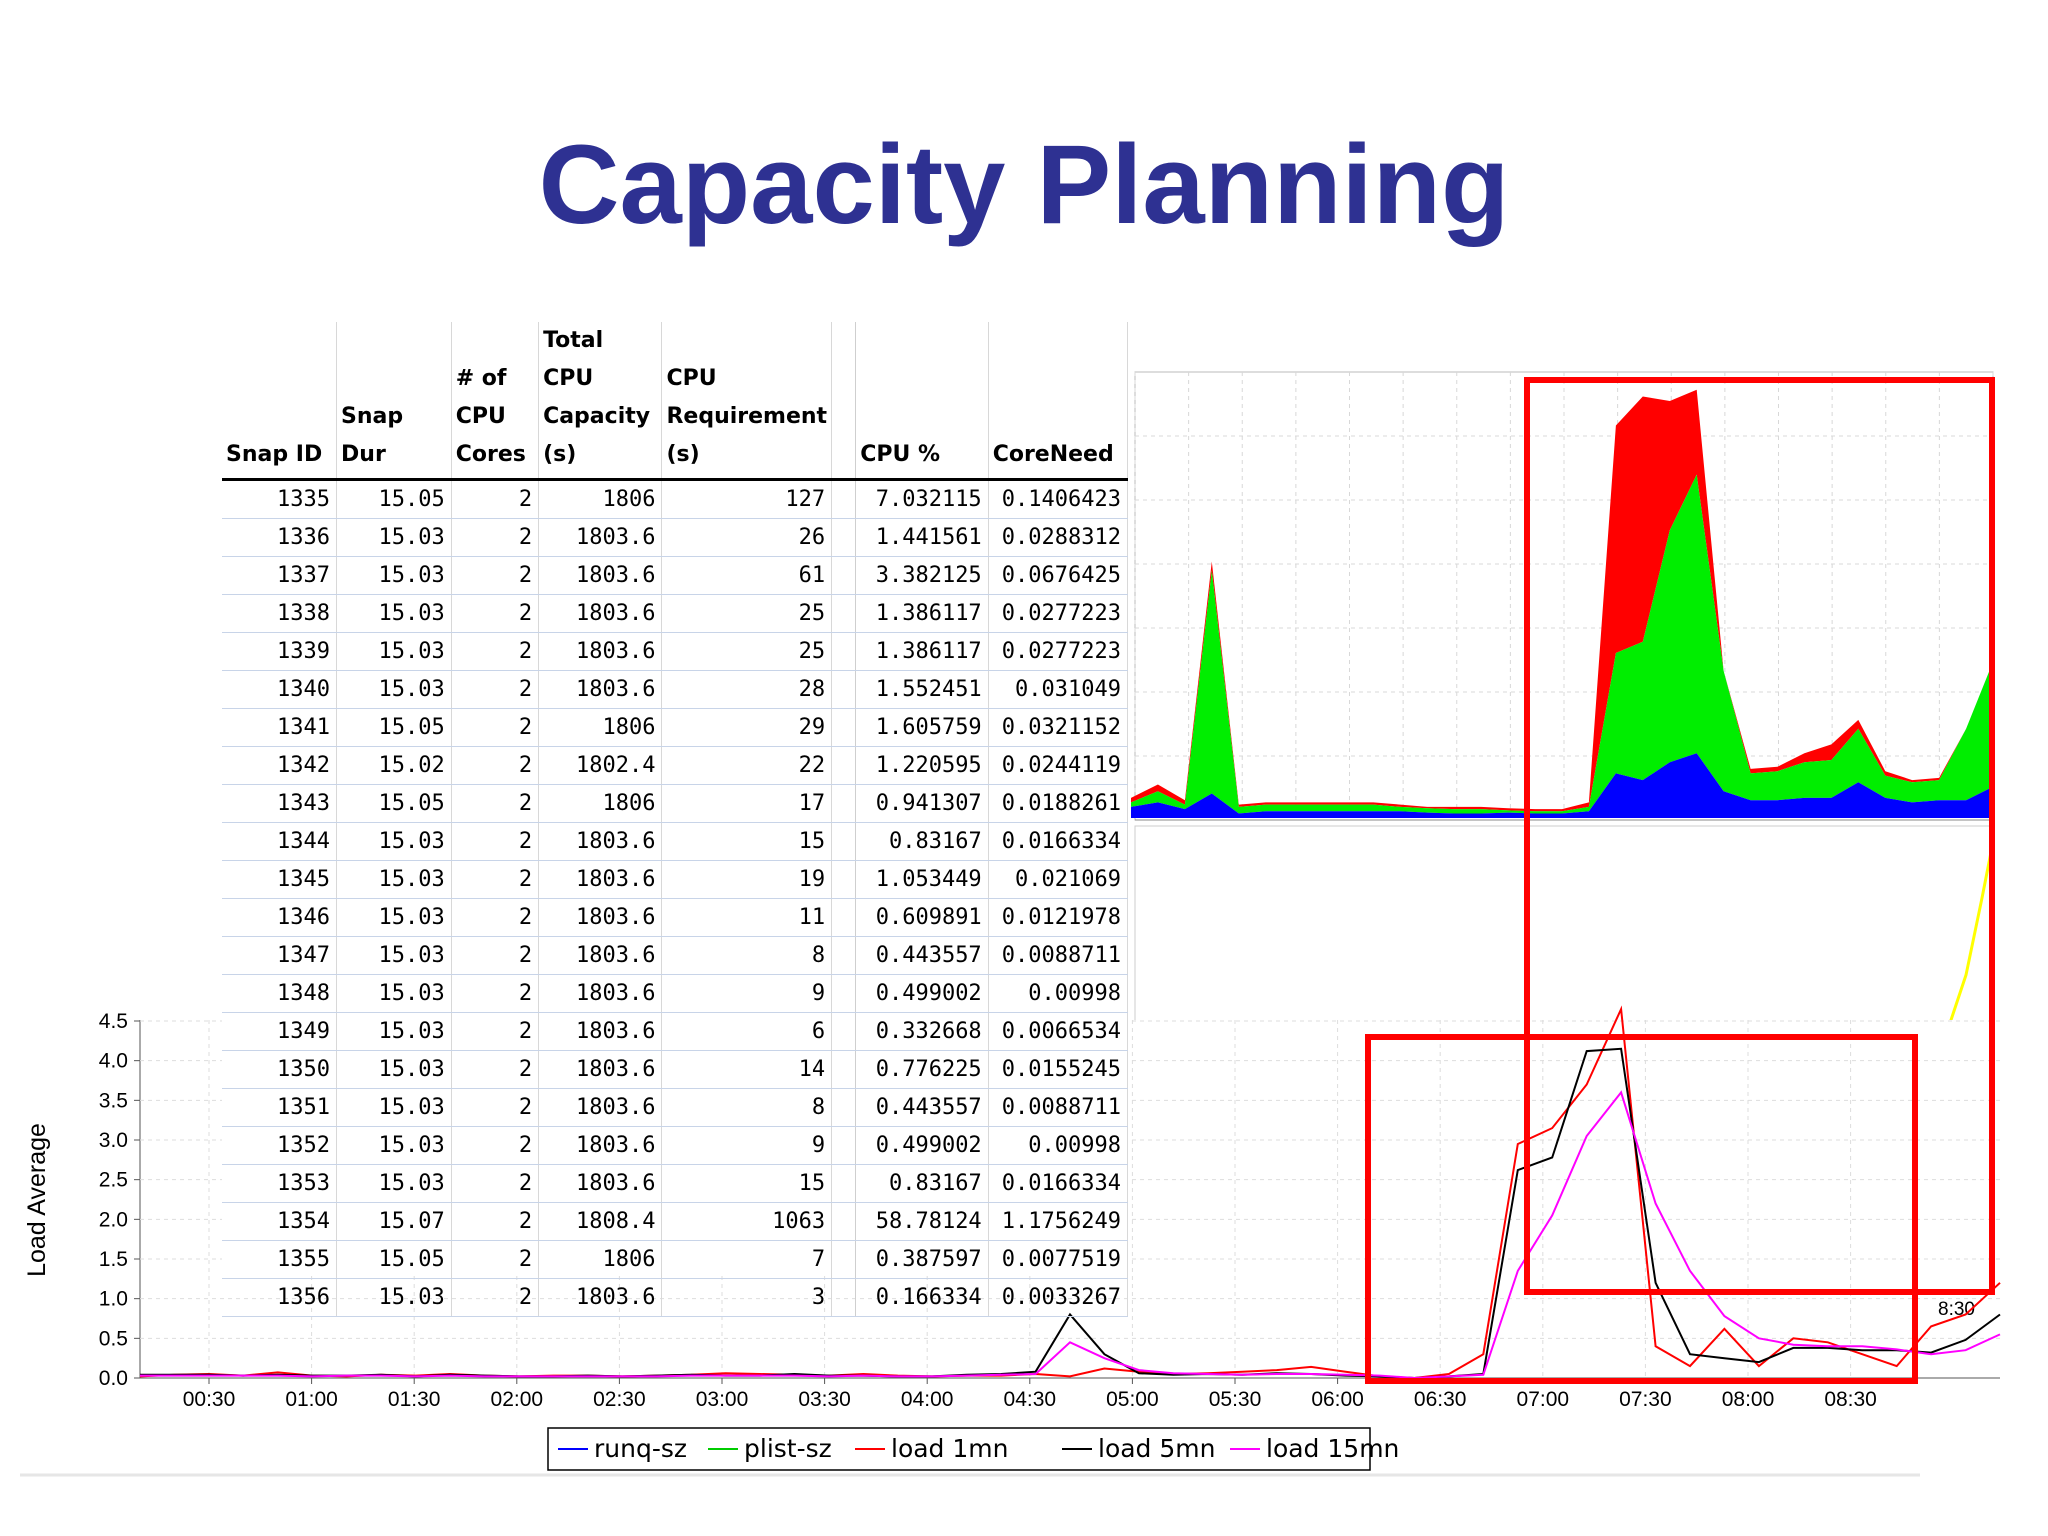 The height and width of the screenshot is (1536, 2048). I want to click on table-cell: 19, so click(747, 879).